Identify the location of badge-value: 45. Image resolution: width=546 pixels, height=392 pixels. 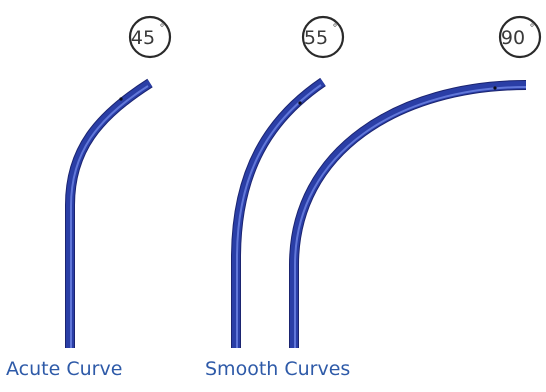
(143, 38).